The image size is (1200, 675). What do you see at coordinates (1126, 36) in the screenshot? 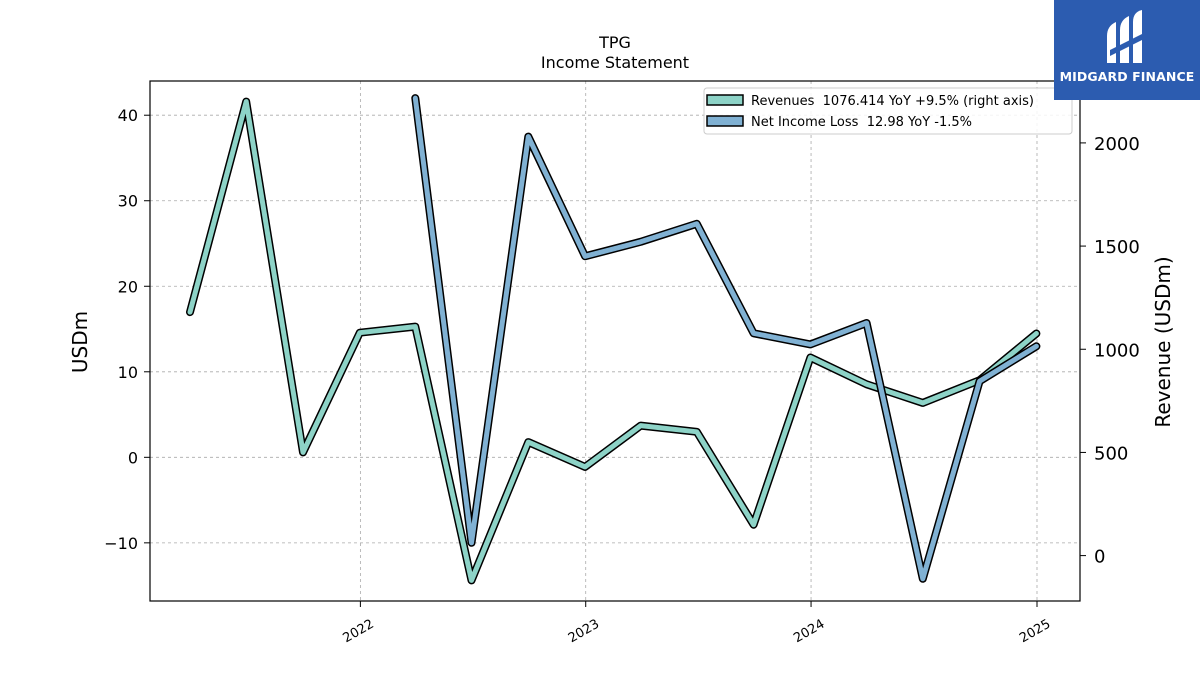
I see `logo-mark-icon` at bounding box center [1126, 36].